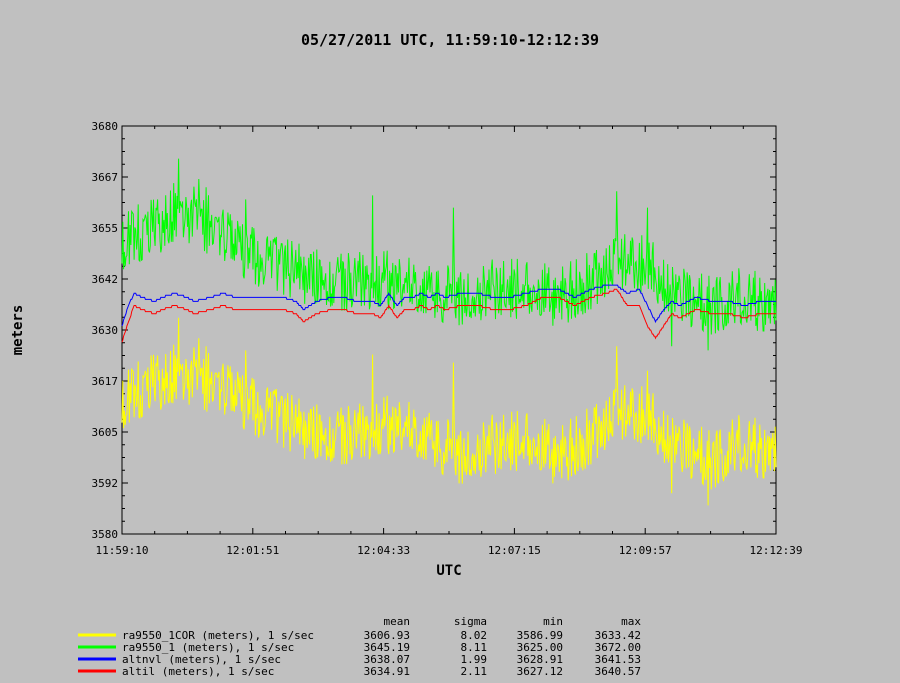 This screenshot has height=683, width=900. I want to click on x-tick-label: 12:04:33, so click(383, 550).